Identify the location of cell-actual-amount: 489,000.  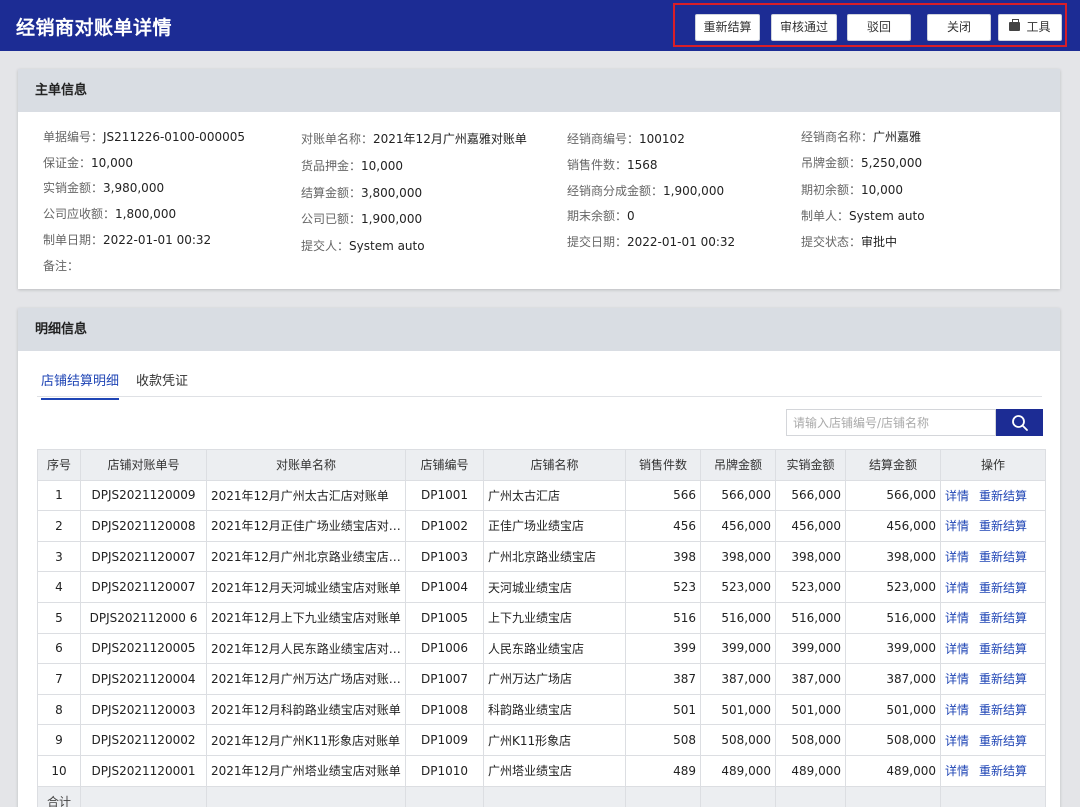
(810, 770).